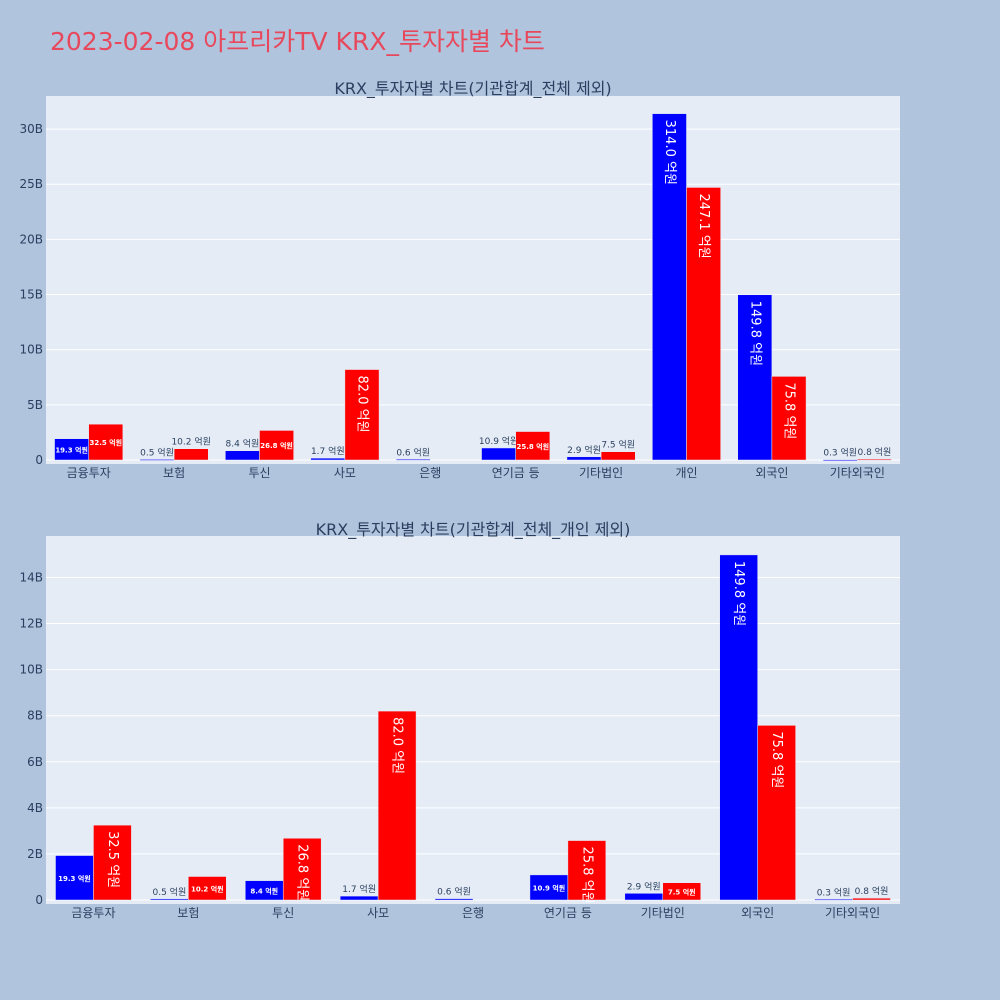 This screenshot has height=1000, width=1000. What do you see at coordinates (669, 152) in the screenshot?
I see `bar-value-label: 314.0 억원` at bounding box center [669, 152].